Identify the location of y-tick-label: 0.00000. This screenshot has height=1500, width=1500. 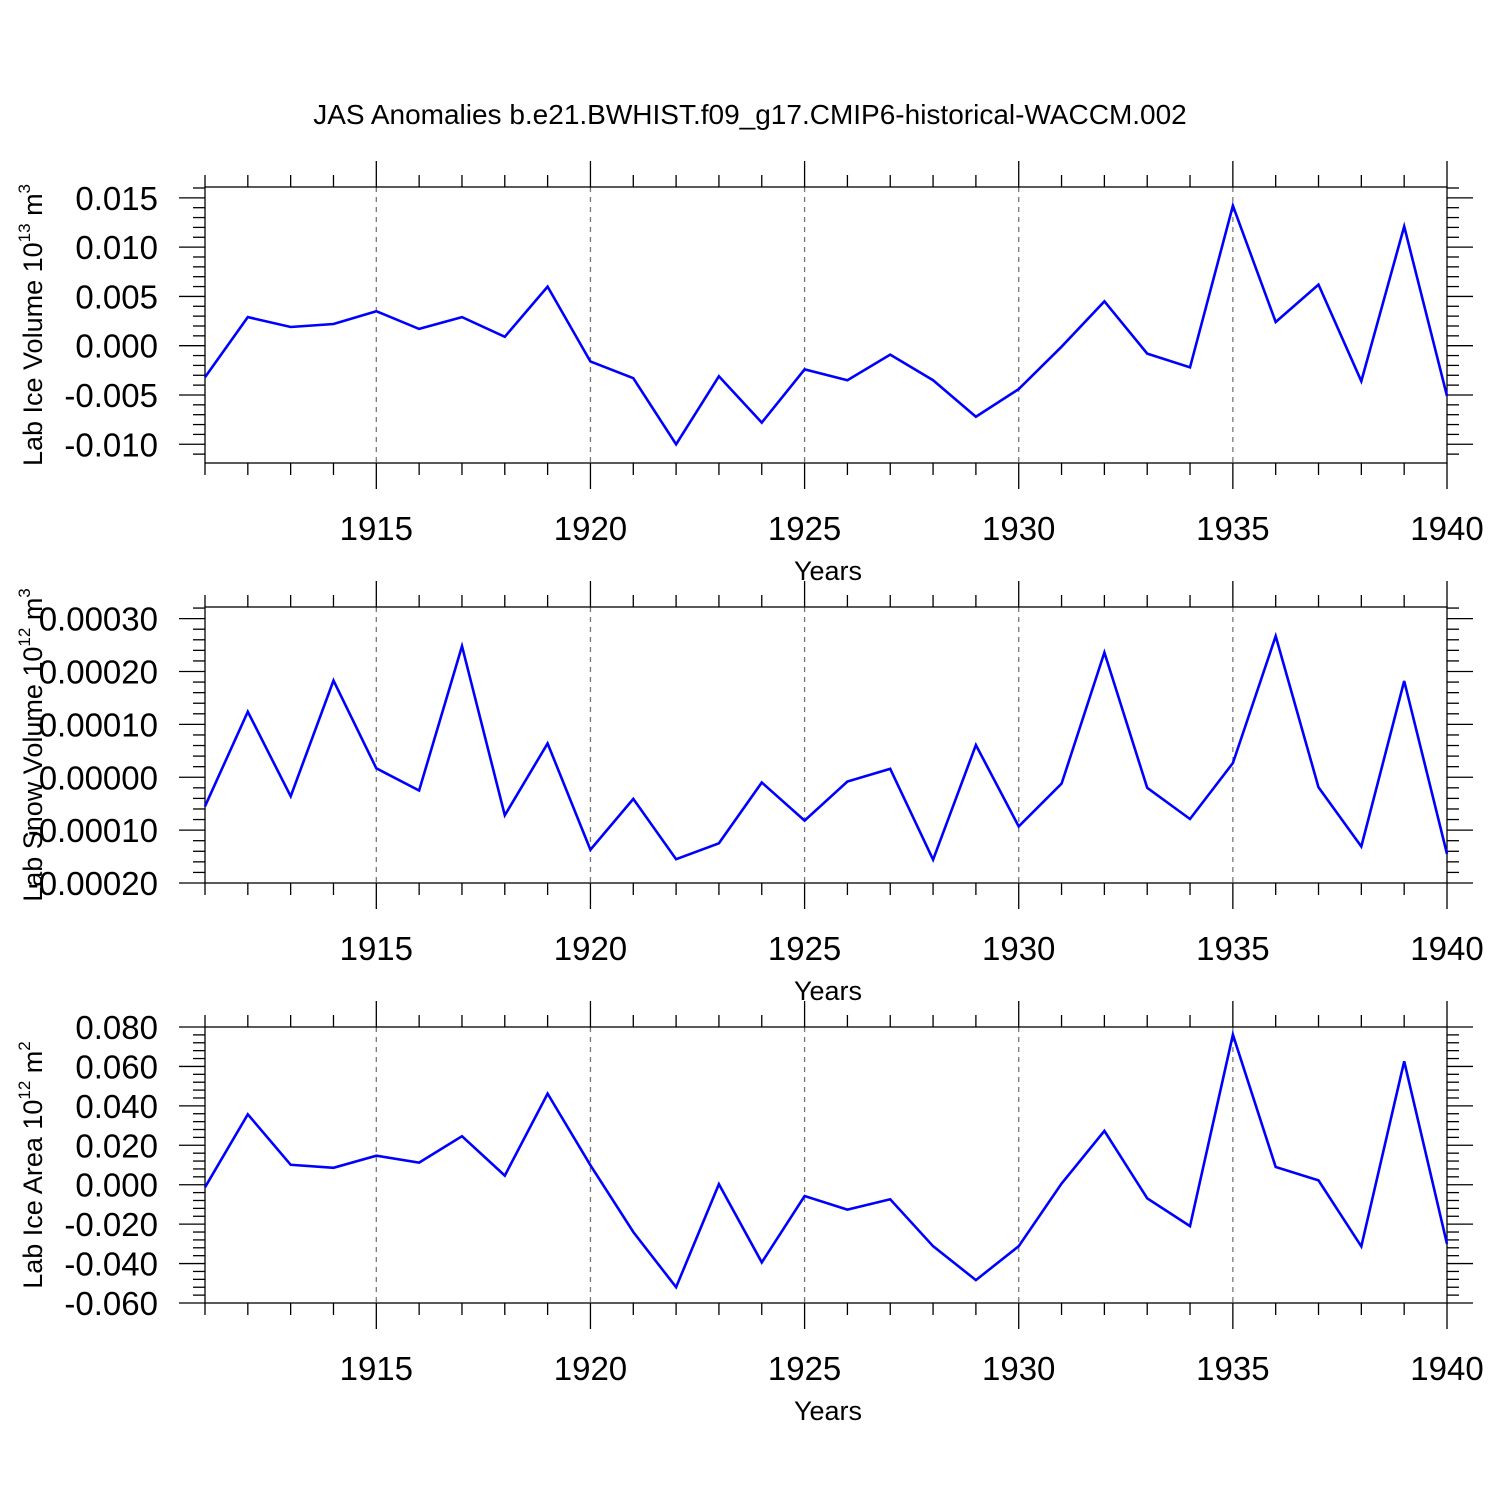
(98, 777).